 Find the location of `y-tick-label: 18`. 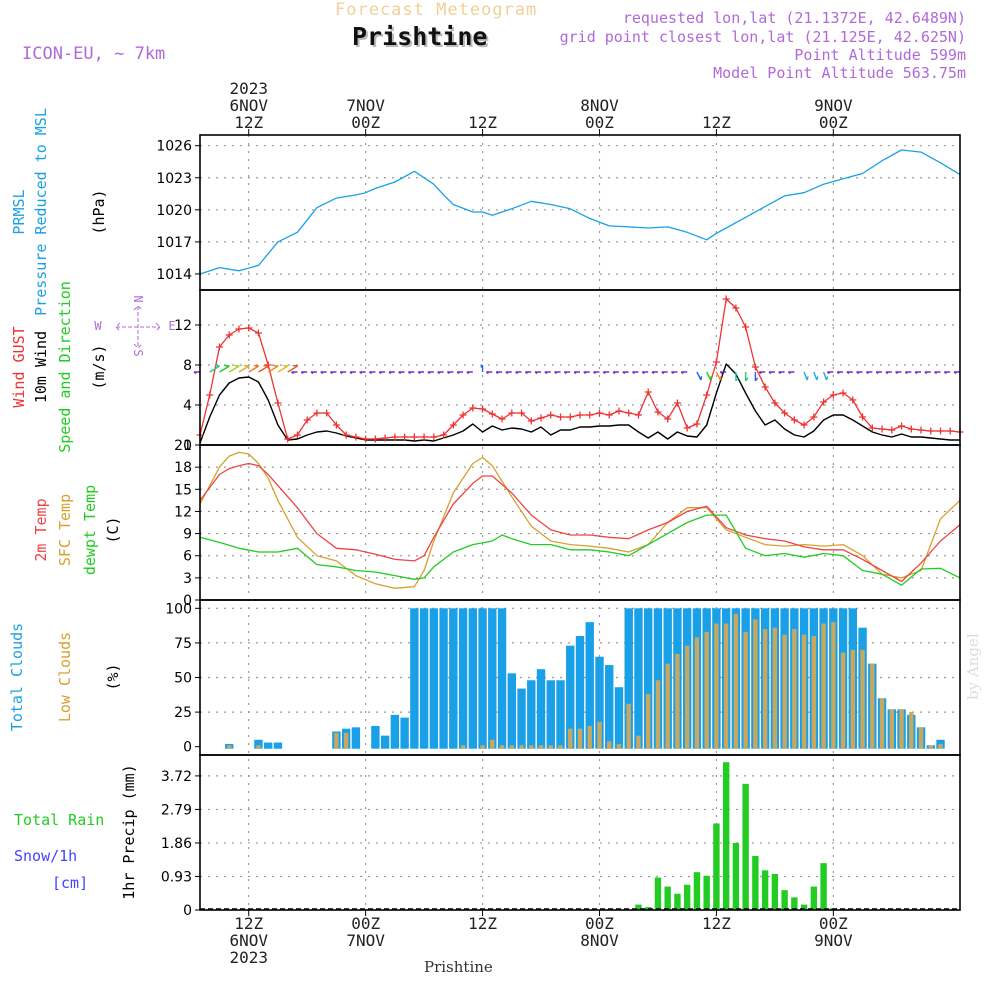

y-tick-label: 18 is located at coordinates (183, 468).